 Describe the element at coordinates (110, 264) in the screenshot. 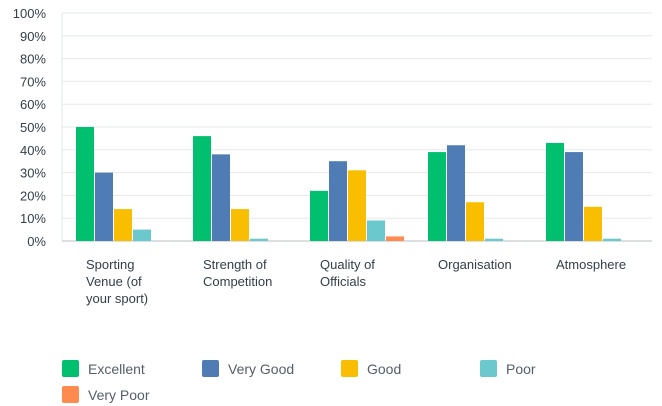

I see `x-category-label-line: Sporting` at that location.